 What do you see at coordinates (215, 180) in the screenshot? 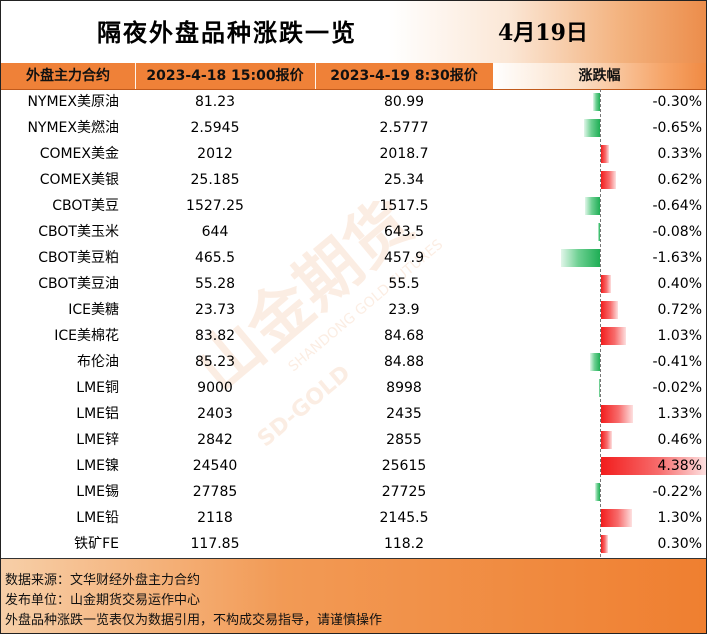
I see `prev-price: 25.185` at bounding box center [215, 180].